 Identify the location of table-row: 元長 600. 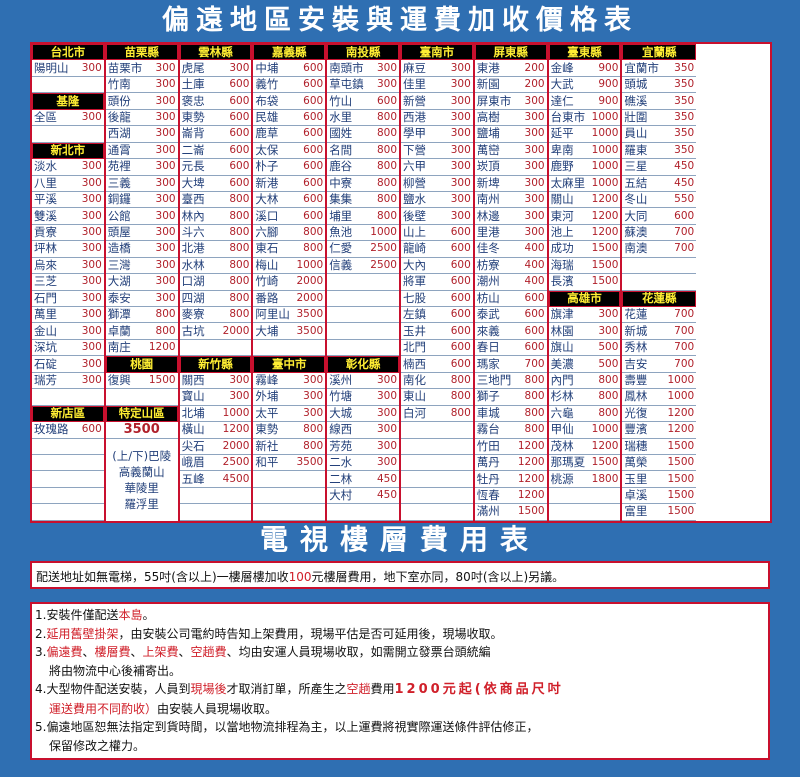
(215, 167).